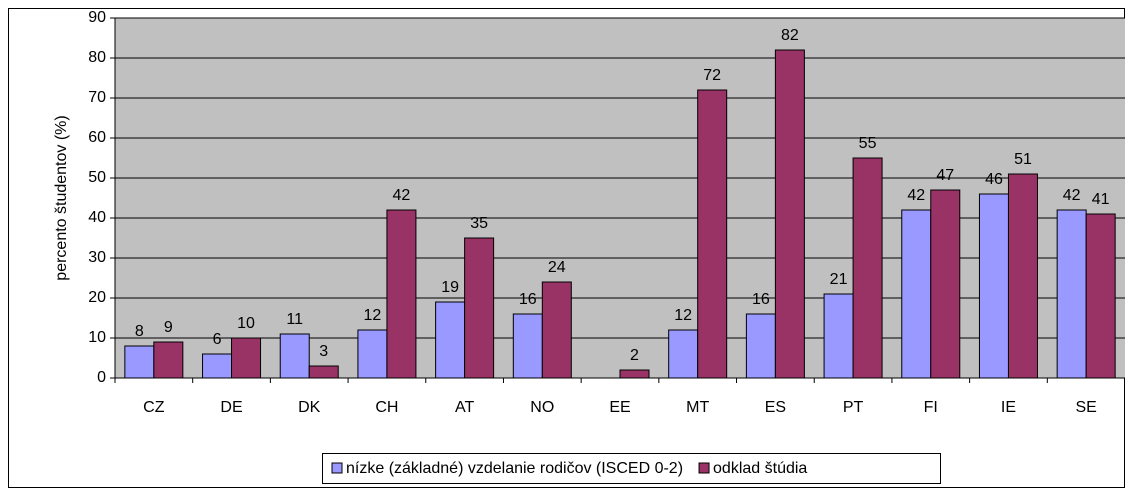  Describe the element at coordinates (790, 35) in the screenshot. I see `value-label: 82` at that location.